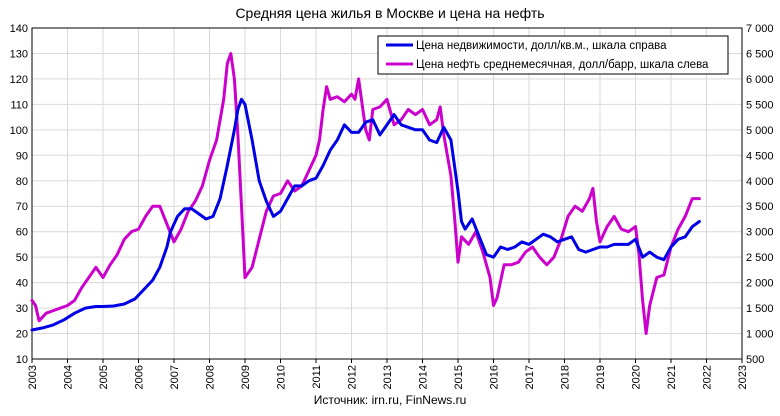  Describe the element at coordinates (22, 335) in the screenshot. I see `left-tick-label: 20` at that location.